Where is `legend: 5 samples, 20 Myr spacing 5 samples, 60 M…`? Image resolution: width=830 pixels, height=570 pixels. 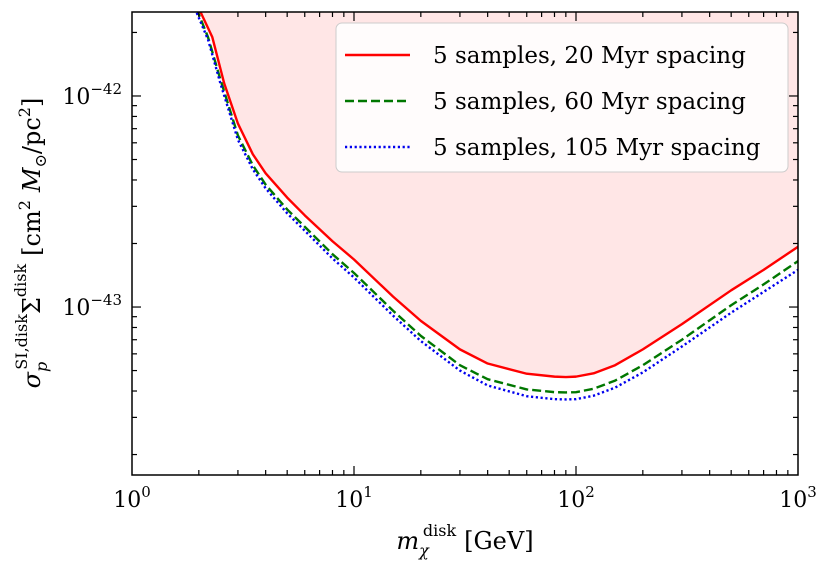 legend: 5 samples, 20 Myr spacing 5 samples, 60 M… is located at coordinates (562, 97).